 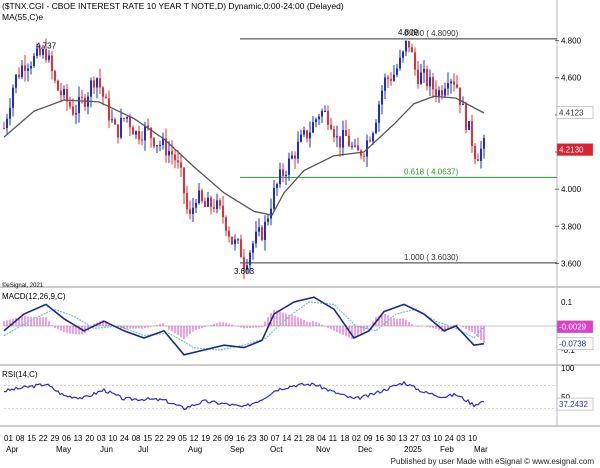 I want to click on x-day-label: 24, so click(x=449, y=438).